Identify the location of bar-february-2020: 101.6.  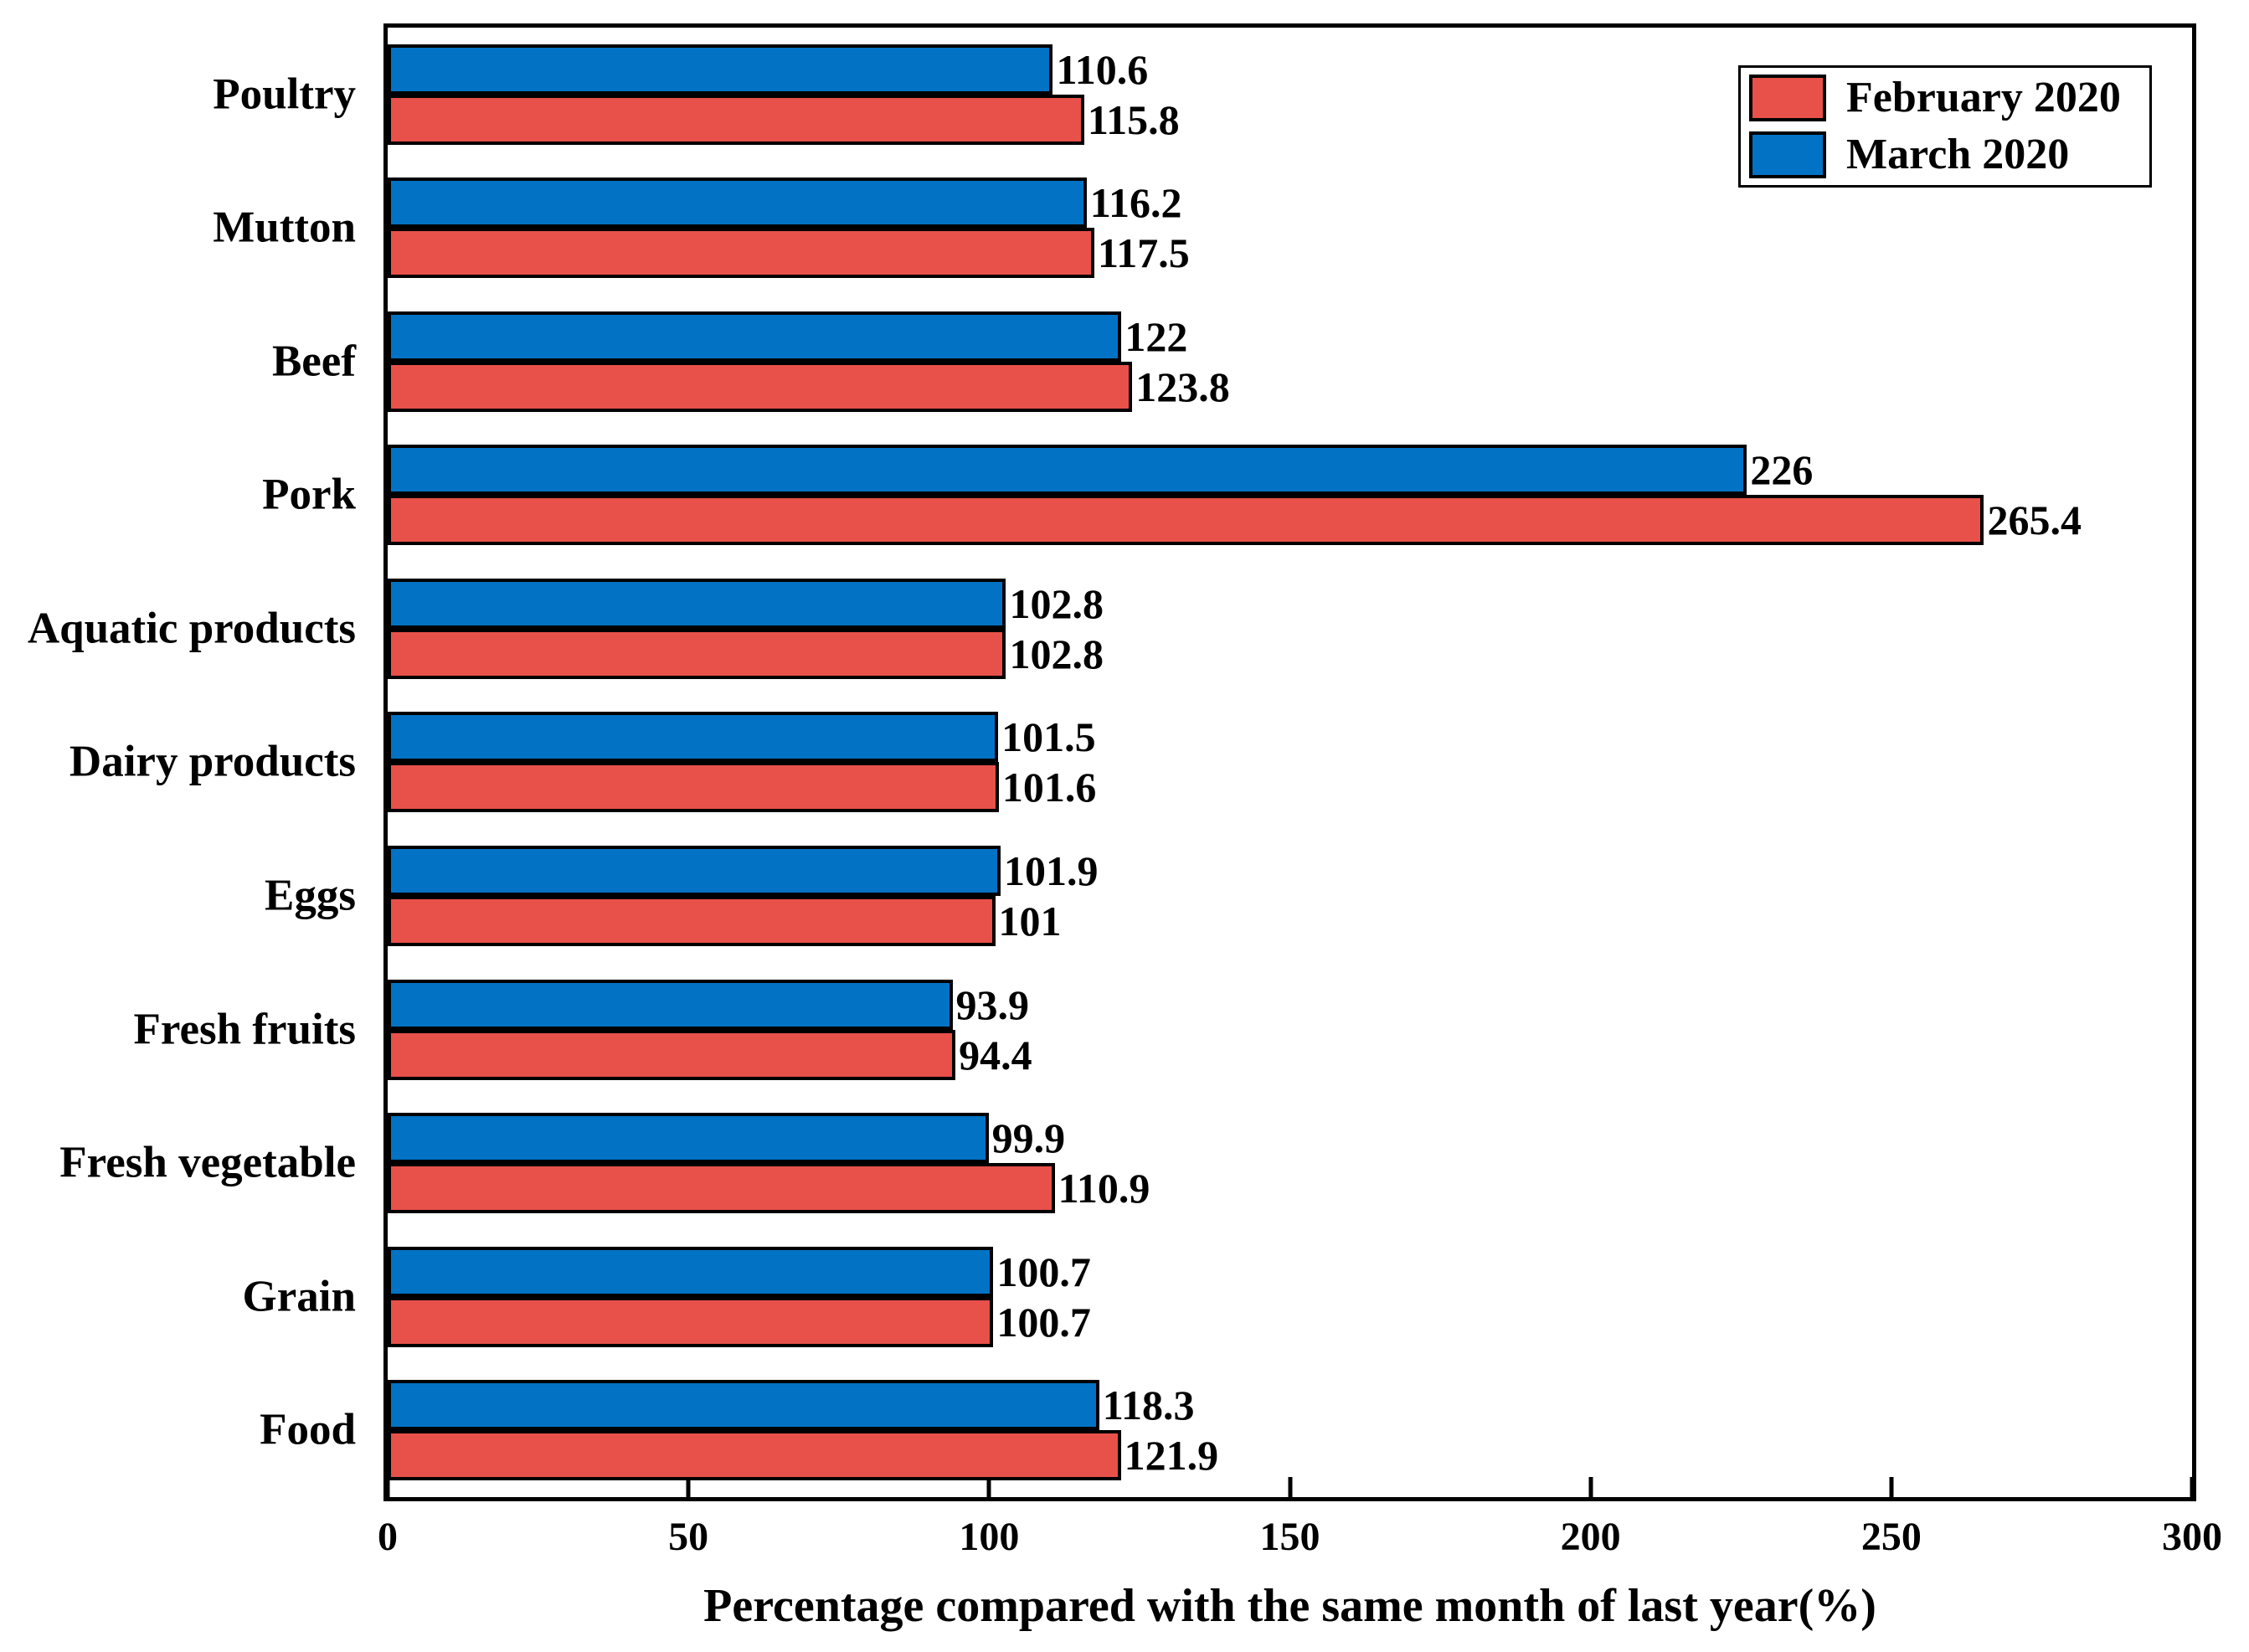
(742, 787).